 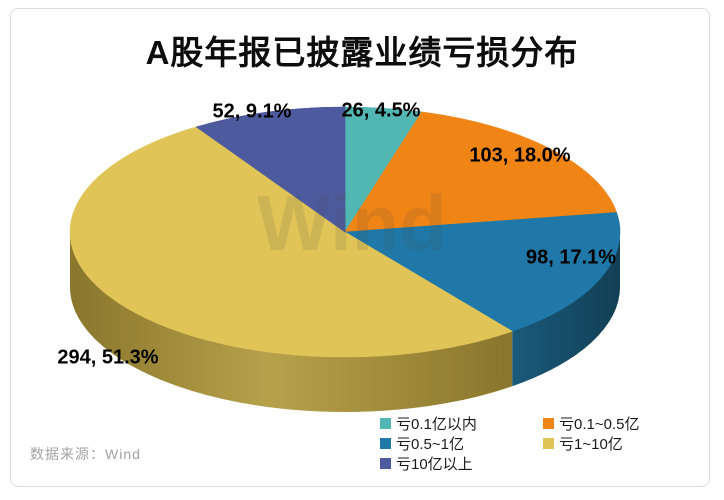 I want to click on legend-column-left: 亏0.1亿以内 亏0.5~1亿 亏10亿以上, so click(x=428, y=443).